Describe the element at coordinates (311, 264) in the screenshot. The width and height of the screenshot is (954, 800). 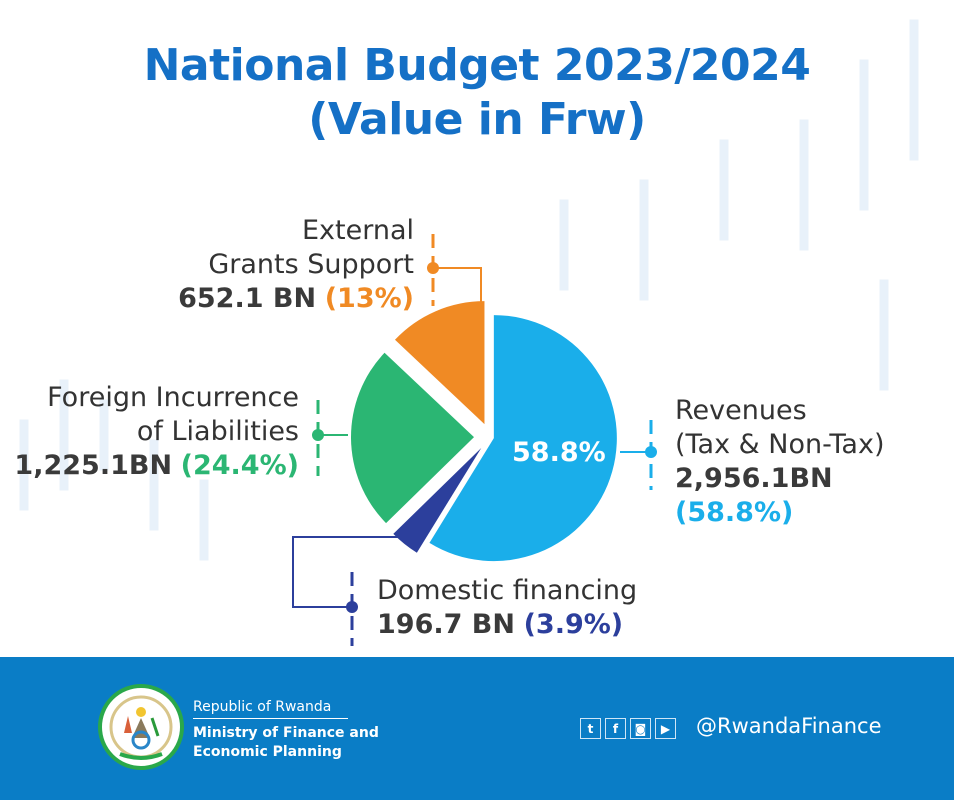
I see `label-name: Grants Support` at that location.